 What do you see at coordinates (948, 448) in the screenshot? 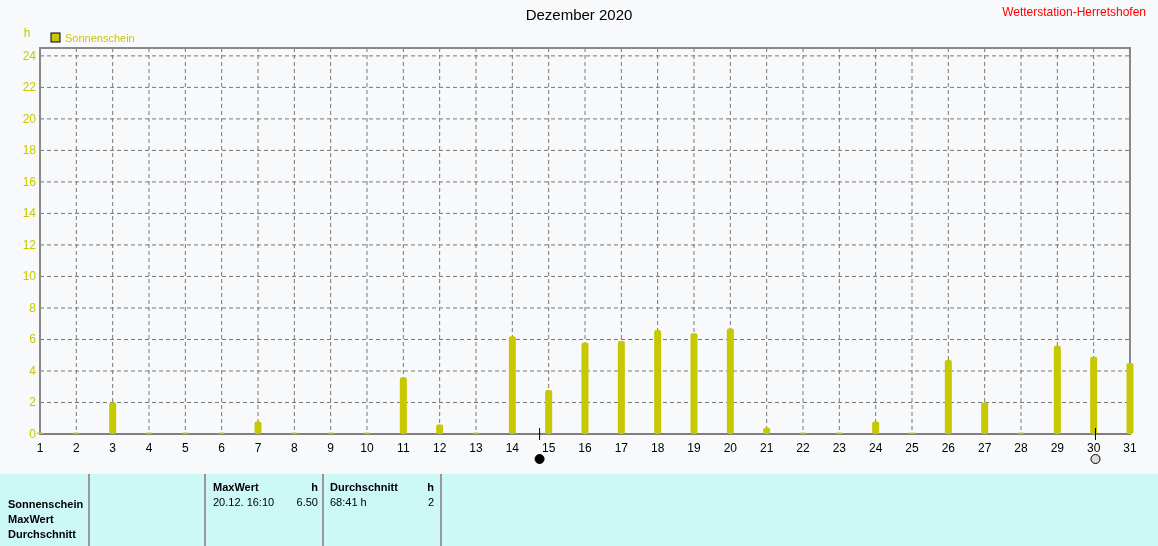
I see `x-tick-label: 26` at bounding box center [948, 448].